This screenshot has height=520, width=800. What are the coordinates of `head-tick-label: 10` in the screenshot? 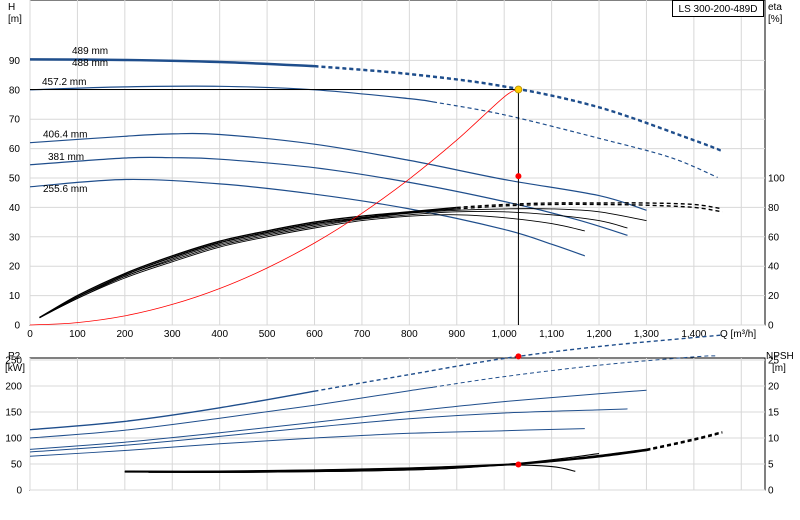 It's located at (15, 296).